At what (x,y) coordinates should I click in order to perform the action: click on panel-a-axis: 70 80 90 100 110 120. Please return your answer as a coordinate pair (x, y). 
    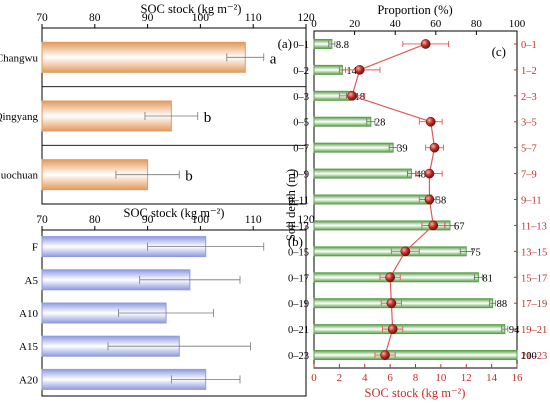
    Looking at the image, I should click on (175, 20).